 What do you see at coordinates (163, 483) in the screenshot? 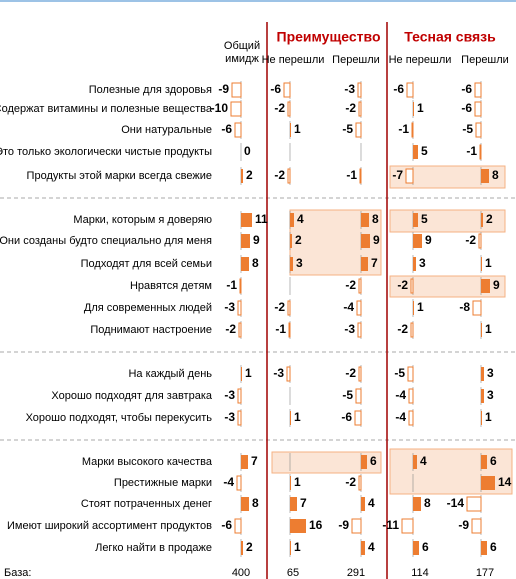
I see `row-label: Престижные марки` at bounding box center [163, 483].